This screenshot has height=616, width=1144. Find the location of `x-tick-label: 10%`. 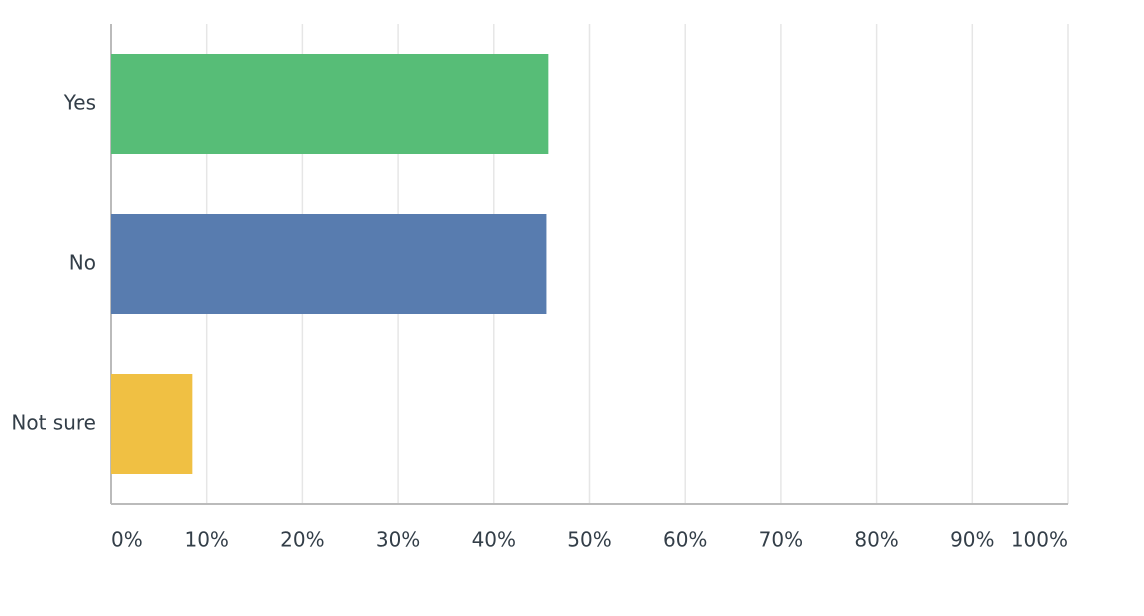

x-tick-label: 10% is located at coordinates (206, 540).